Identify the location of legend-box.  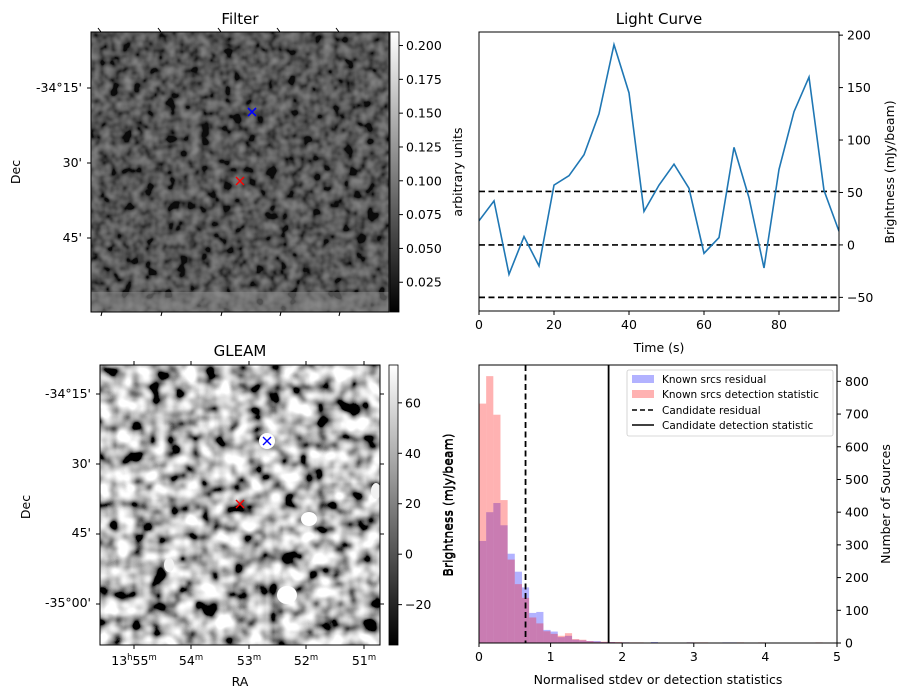
(730, 403).